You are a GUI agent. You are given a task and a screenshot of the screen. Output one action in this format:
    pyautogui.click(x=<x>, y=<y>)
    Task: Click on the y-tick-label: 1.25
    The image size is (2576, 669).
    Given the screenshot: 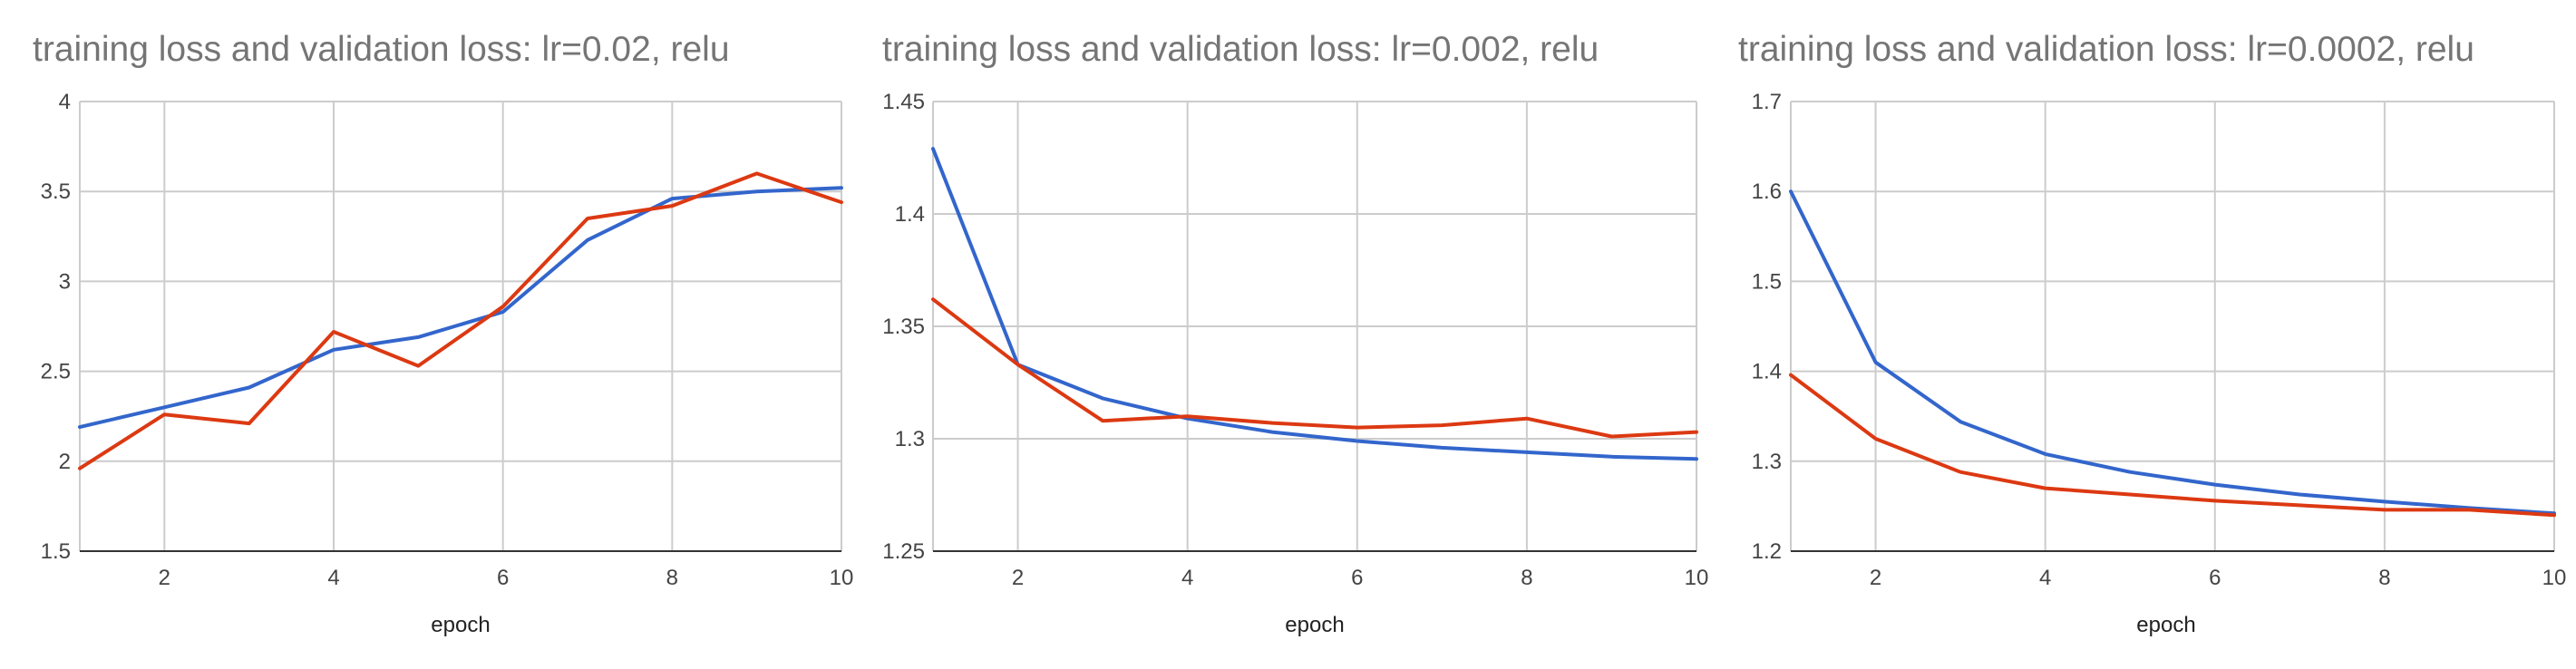 What is the action you would take?
    pyautogui.click(x=903, y=552)
    